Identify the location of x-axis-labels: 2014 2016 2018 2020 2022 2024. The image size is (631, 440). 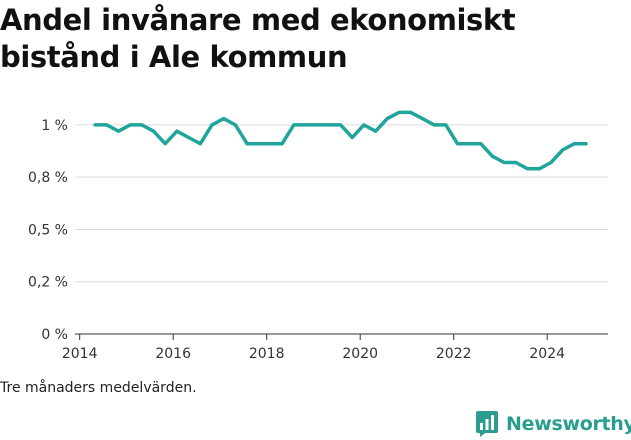
(313, 354).